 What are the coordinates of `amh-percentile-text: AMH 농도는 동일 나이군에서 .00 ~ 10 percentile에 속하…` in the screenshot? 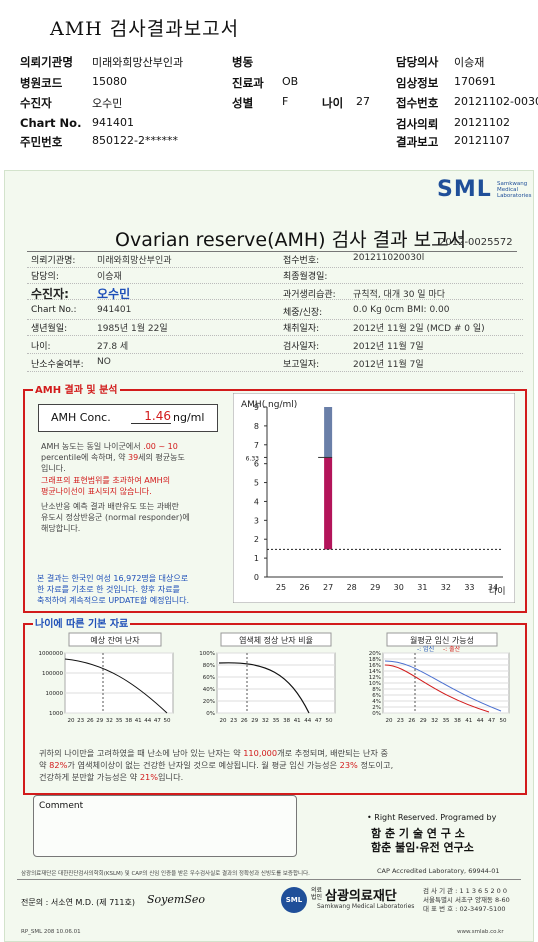 It's located at (136, 457).